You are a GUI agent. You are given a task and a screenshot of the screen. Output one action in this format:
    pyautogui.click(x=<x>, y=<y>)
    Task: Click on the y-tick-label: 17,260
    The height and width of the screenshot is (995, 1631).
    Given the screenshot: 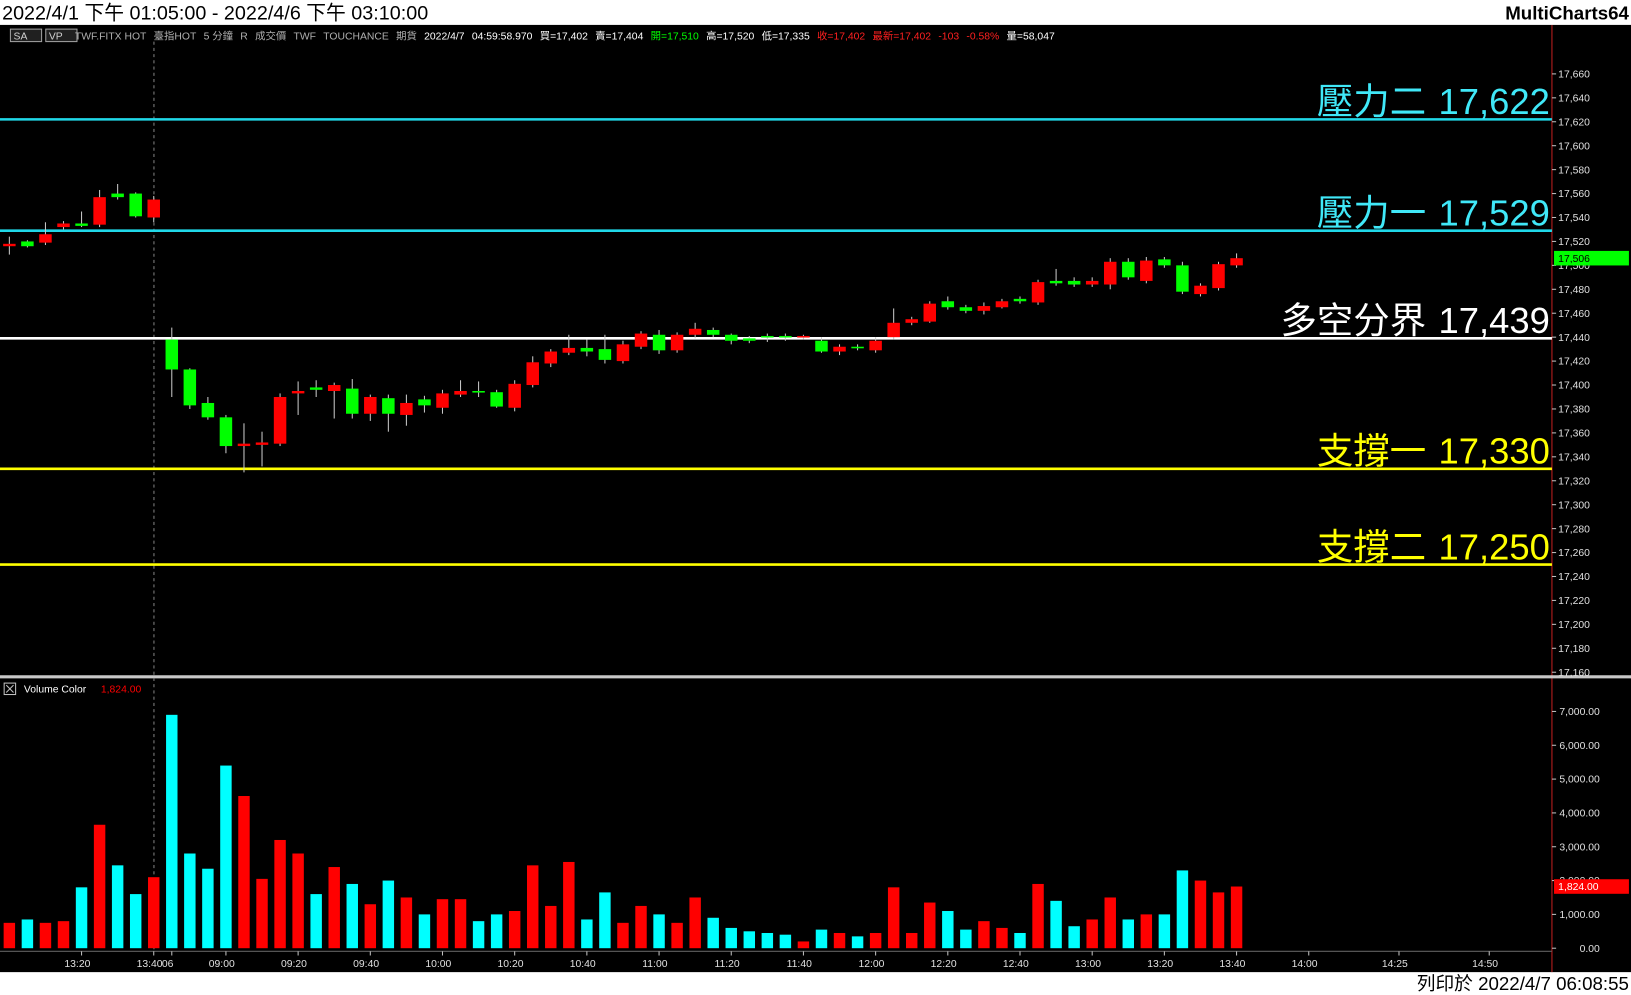 What is the action you would take?
    pyautogui.click(x=1574, y=553)
    